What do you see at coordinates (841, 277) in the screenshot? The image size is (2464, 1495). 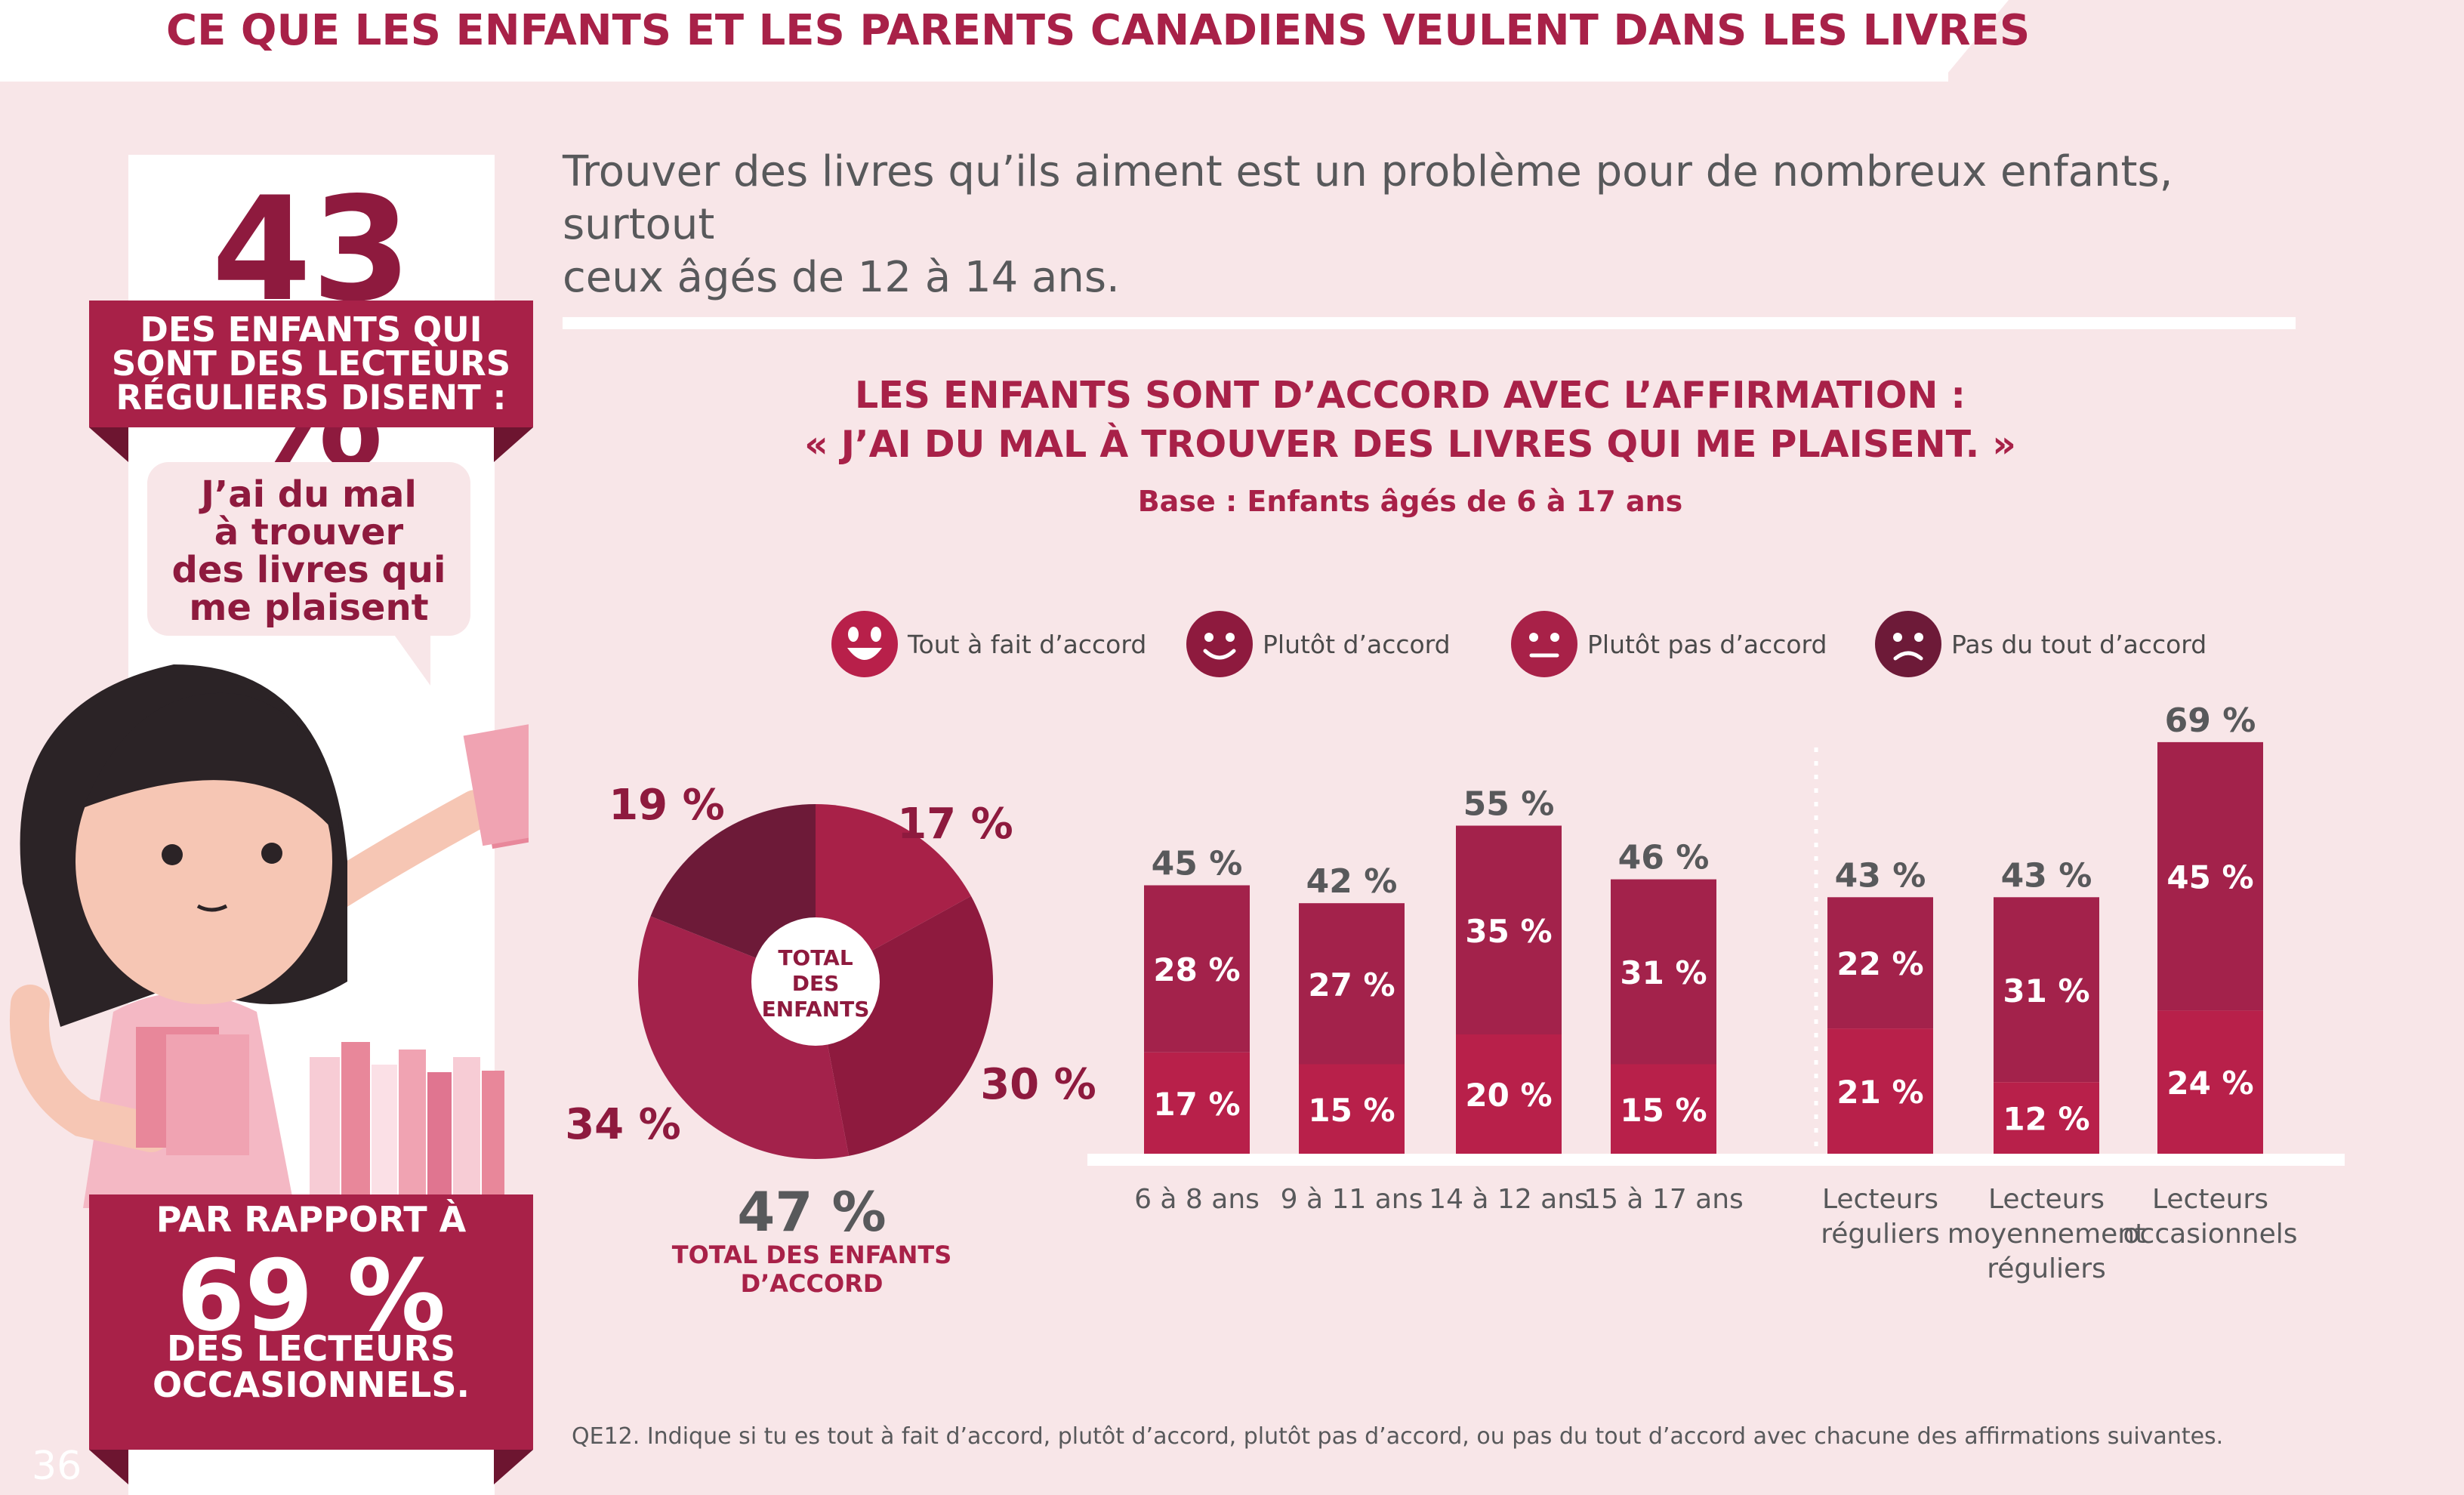 I see `lede-line: ceux âgés de 12 à 14 ans.` at bounding box center [841, 277].